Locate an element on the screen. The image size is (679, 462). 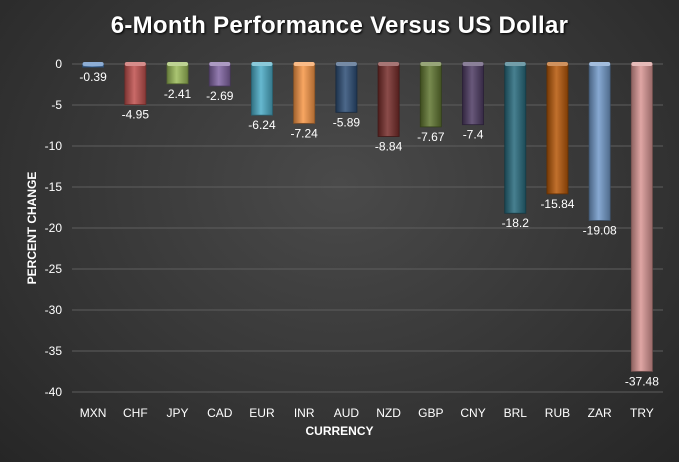
bar-chf is located at coordinates (135, 84).